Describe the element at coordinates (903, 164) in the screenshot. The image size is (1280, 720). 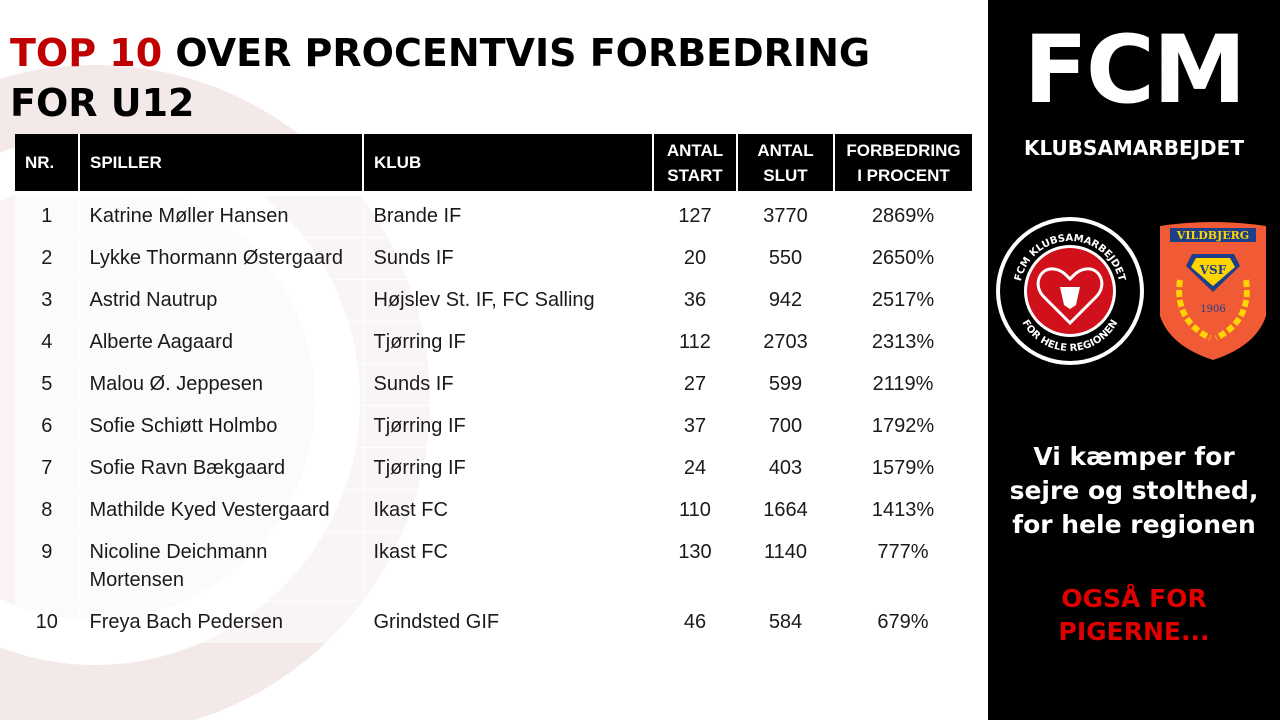
I see `header-forbedring: FORBEDRING I PROCENT` at that location.